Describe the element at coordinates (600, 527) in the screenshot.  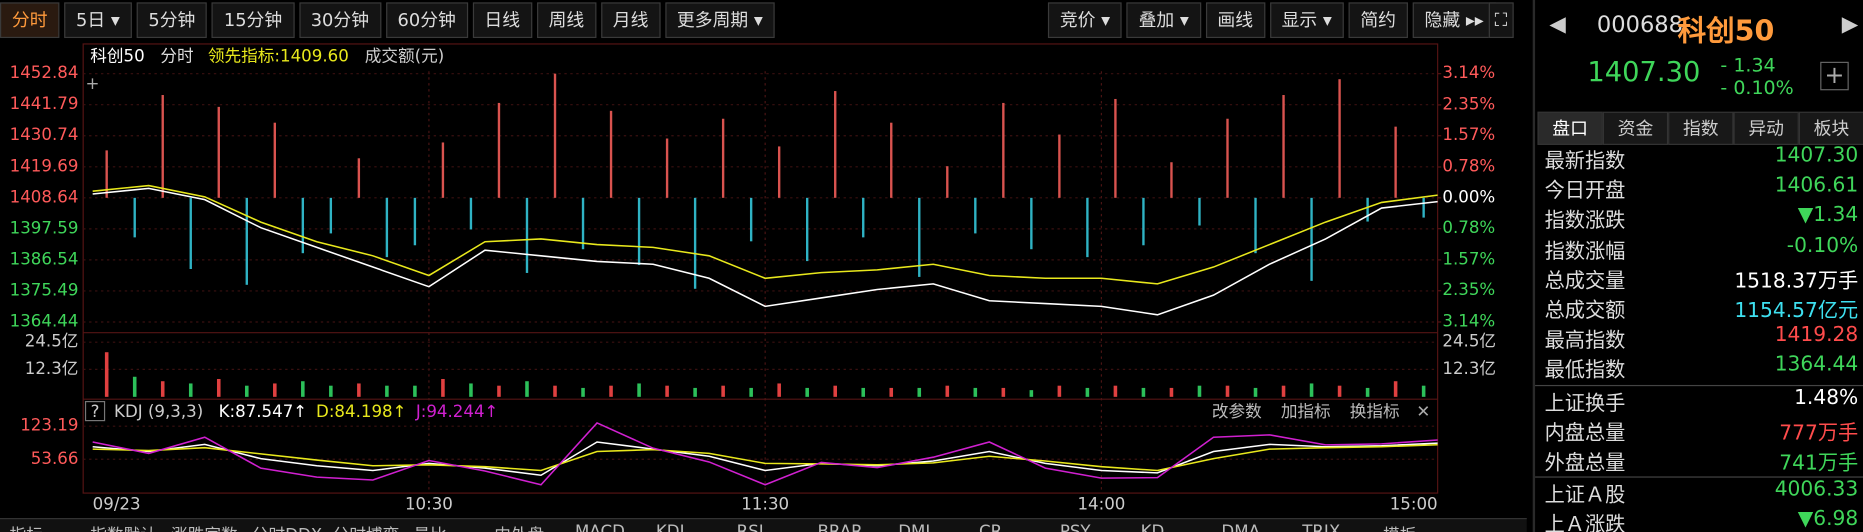
I see `bottom-tab: MACD` at that location.